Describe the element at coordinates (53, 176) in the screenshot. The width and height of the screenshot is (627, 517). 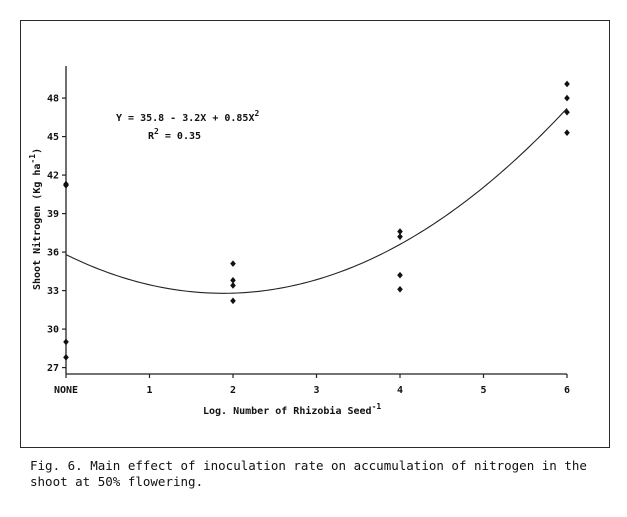
I see `y-tick-label: 42` at that location.